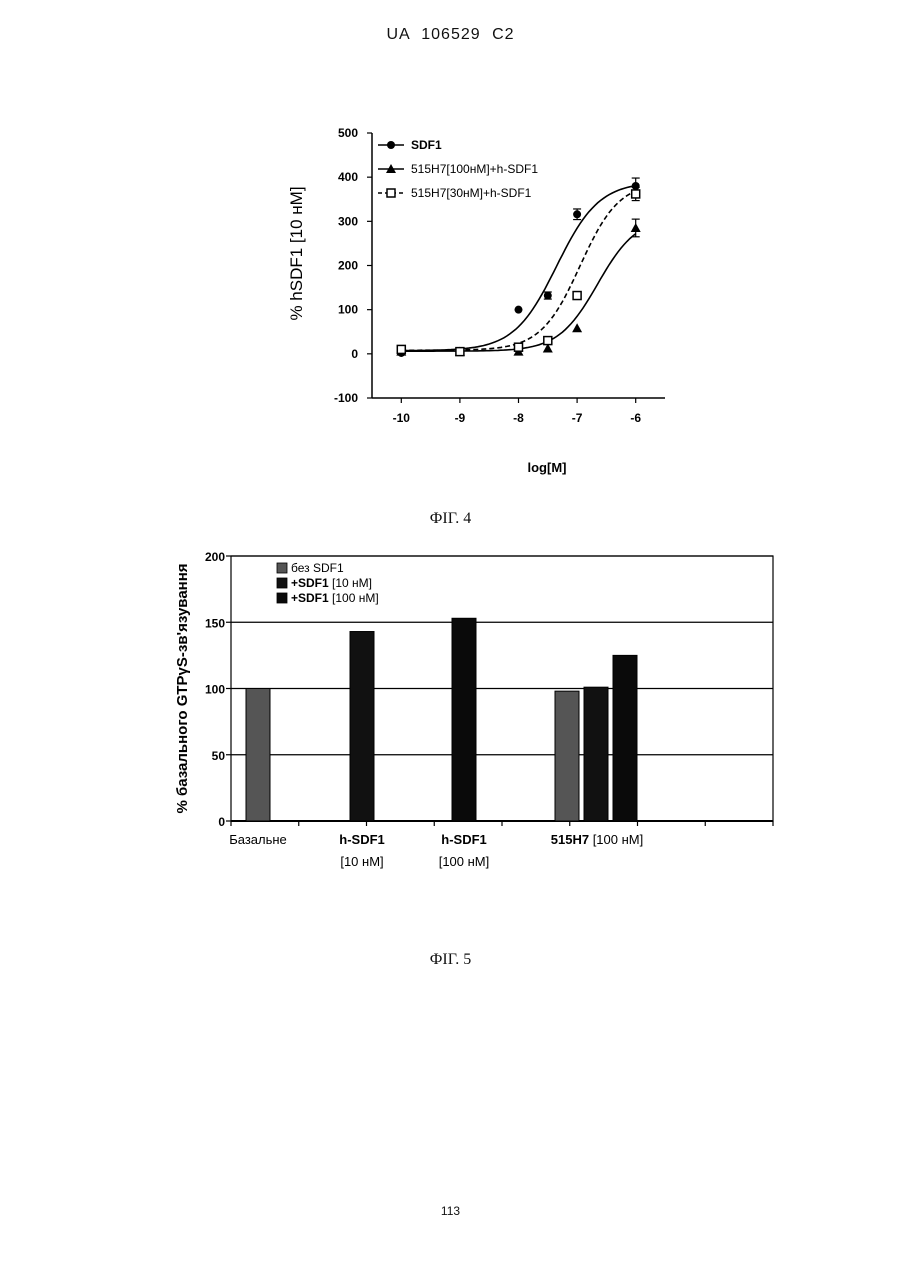  Describe the element at coordinates (182, 688) in the screenshot. I see `y-axis-title: % базального GTPγS-зв'язування` at that location.